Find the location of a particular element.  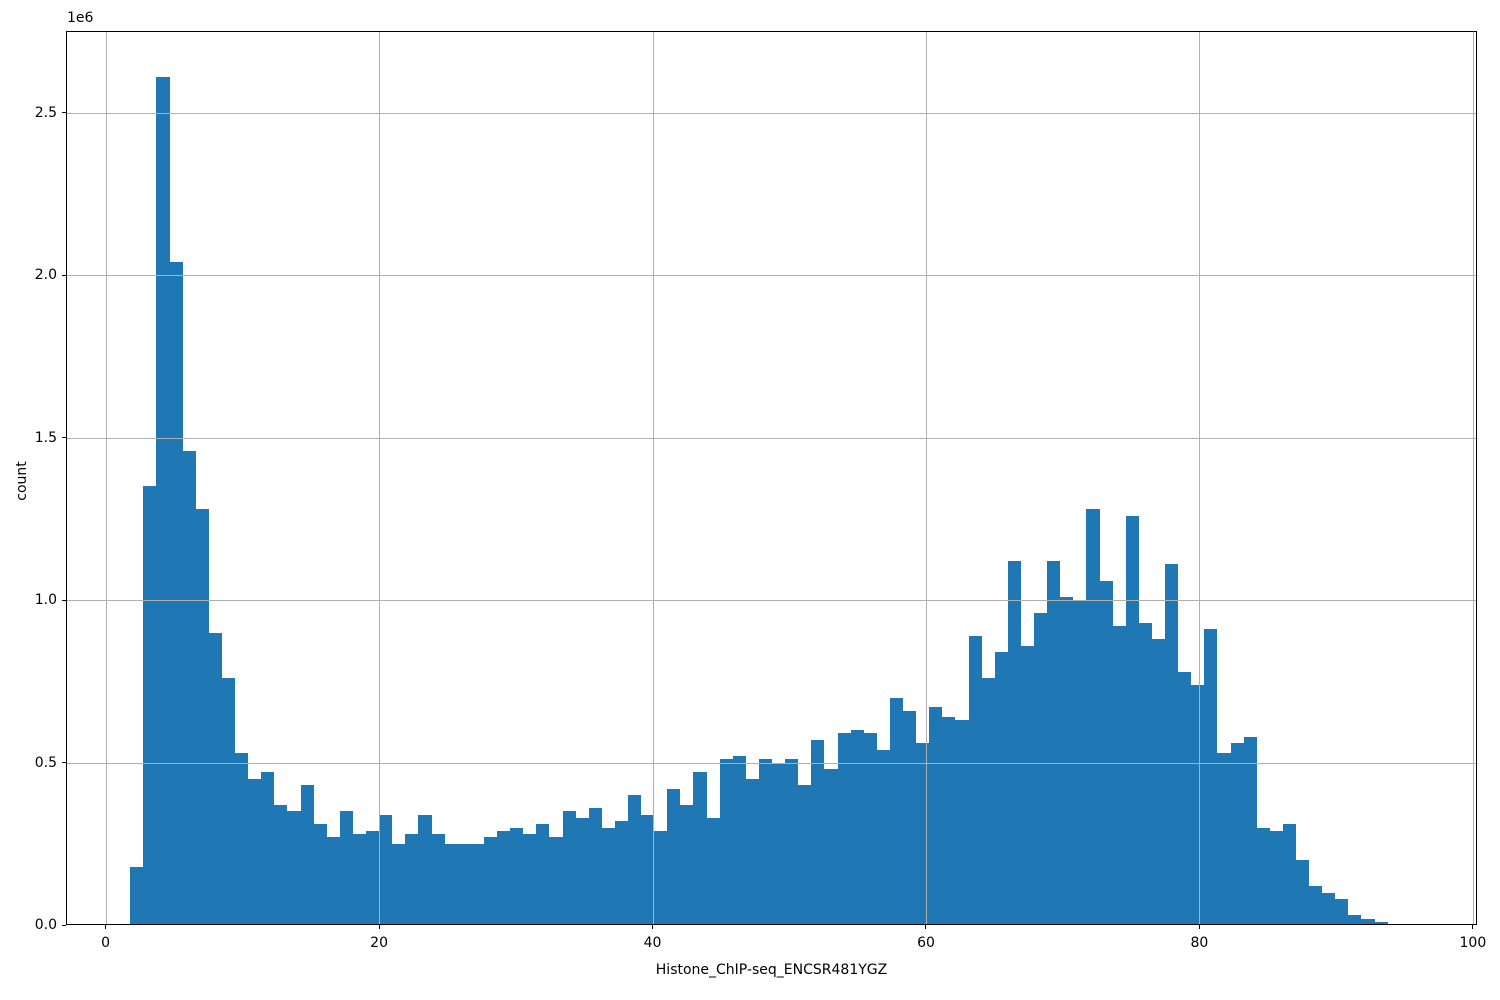

y-tick-label: 1.0 is located at coordinates (45, 600).